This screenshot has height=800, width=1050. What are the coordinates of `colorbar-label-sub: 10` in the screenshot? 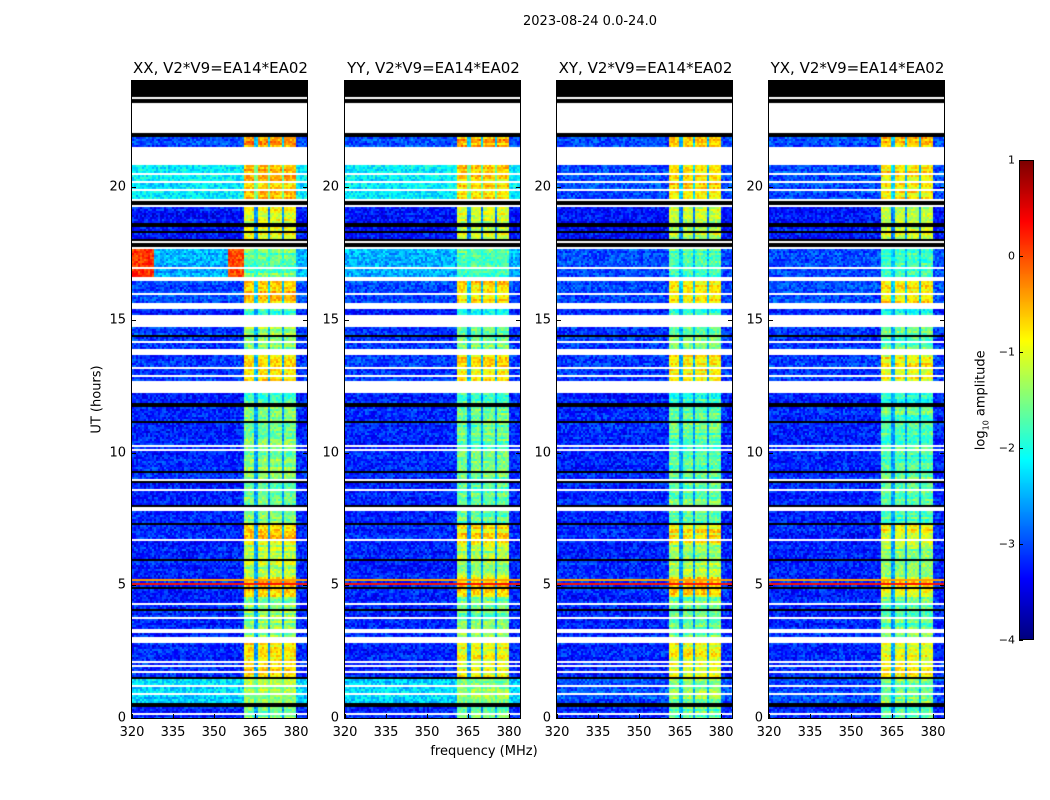 It's located at (986, 425).